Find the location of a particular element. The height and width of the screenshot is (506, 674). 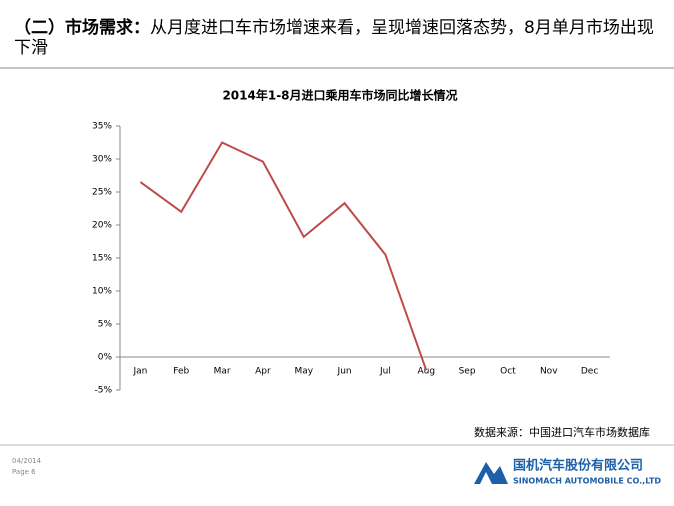

y-tick-label: 5% is located at coordinates (105, 325).